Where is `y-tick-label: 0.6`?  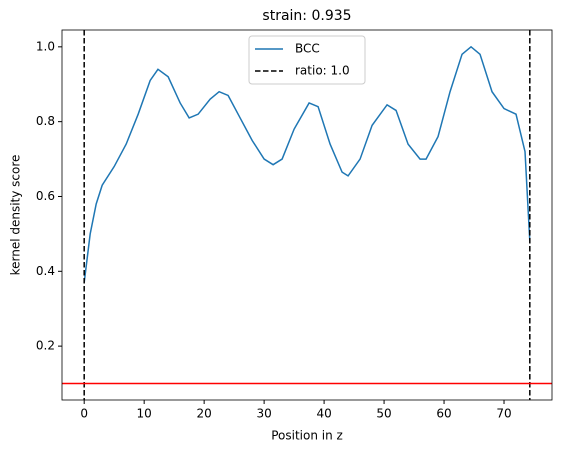
y-tick-label: 0.6 is located at coordinates (45, 196).